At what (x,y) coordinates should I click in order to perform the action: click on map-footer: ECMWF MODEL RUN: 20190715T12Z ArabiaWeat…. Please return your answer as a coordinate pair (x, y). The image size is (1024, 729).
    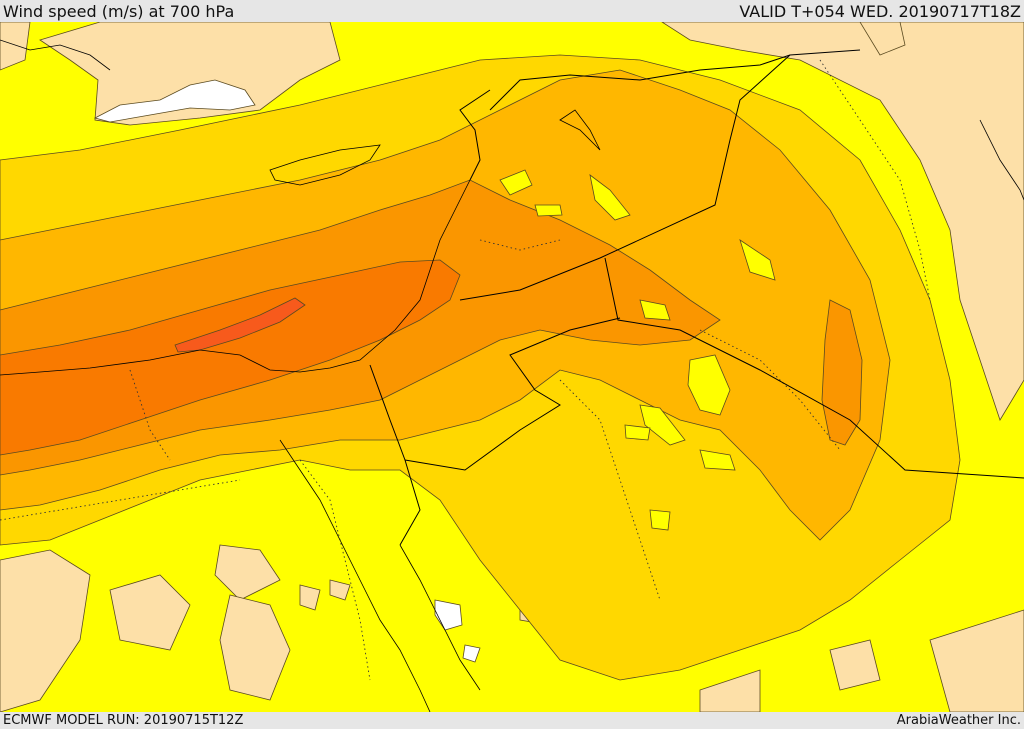
    Looking at the image, I should click on (512, 720).